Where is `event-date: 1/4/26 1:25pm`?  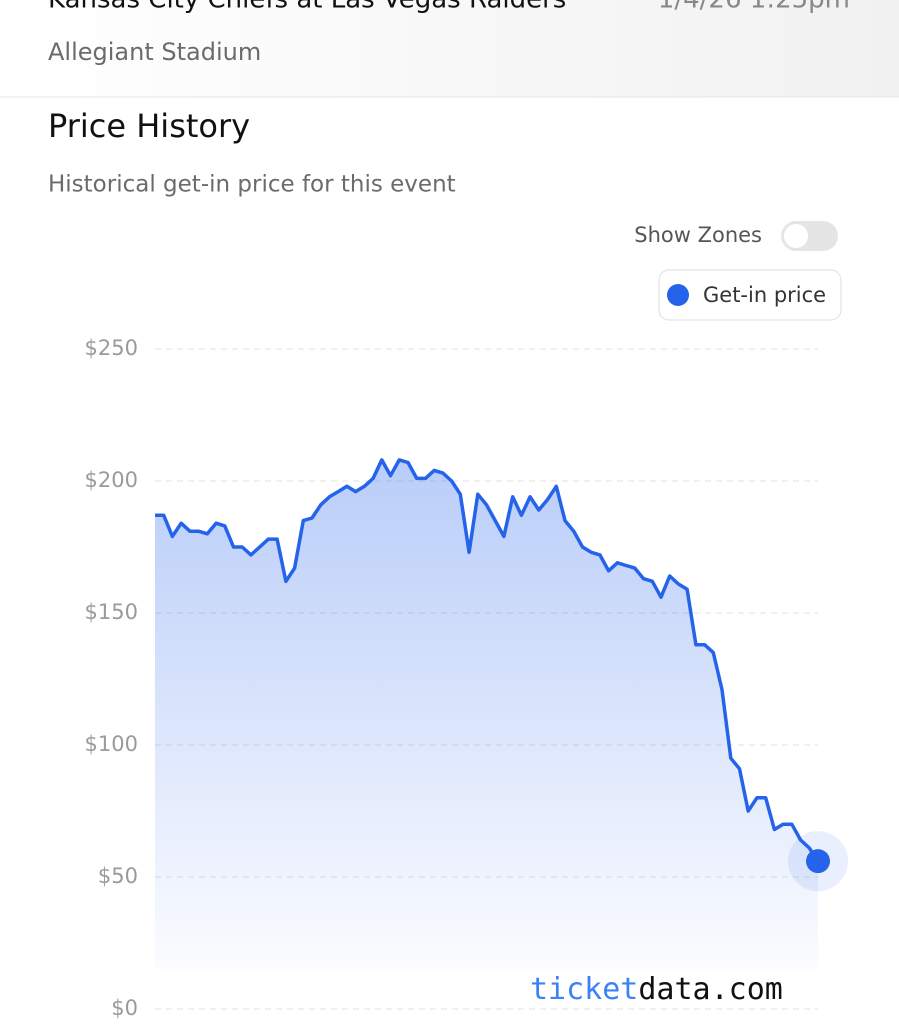 event-date: 1/4/26 1:25pm is located at coordinates (754, 7).